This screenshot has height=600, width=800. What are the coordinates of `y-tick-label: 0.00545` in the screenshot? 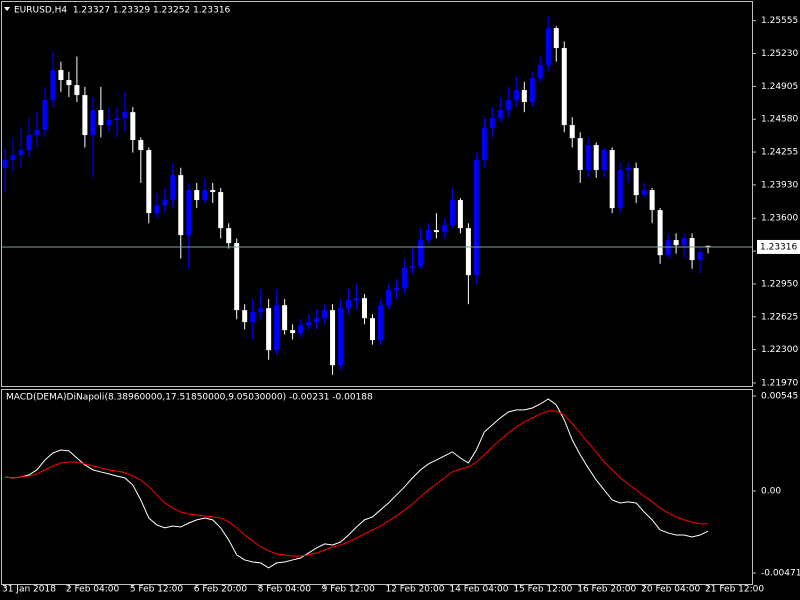 It's located at (779, 396).